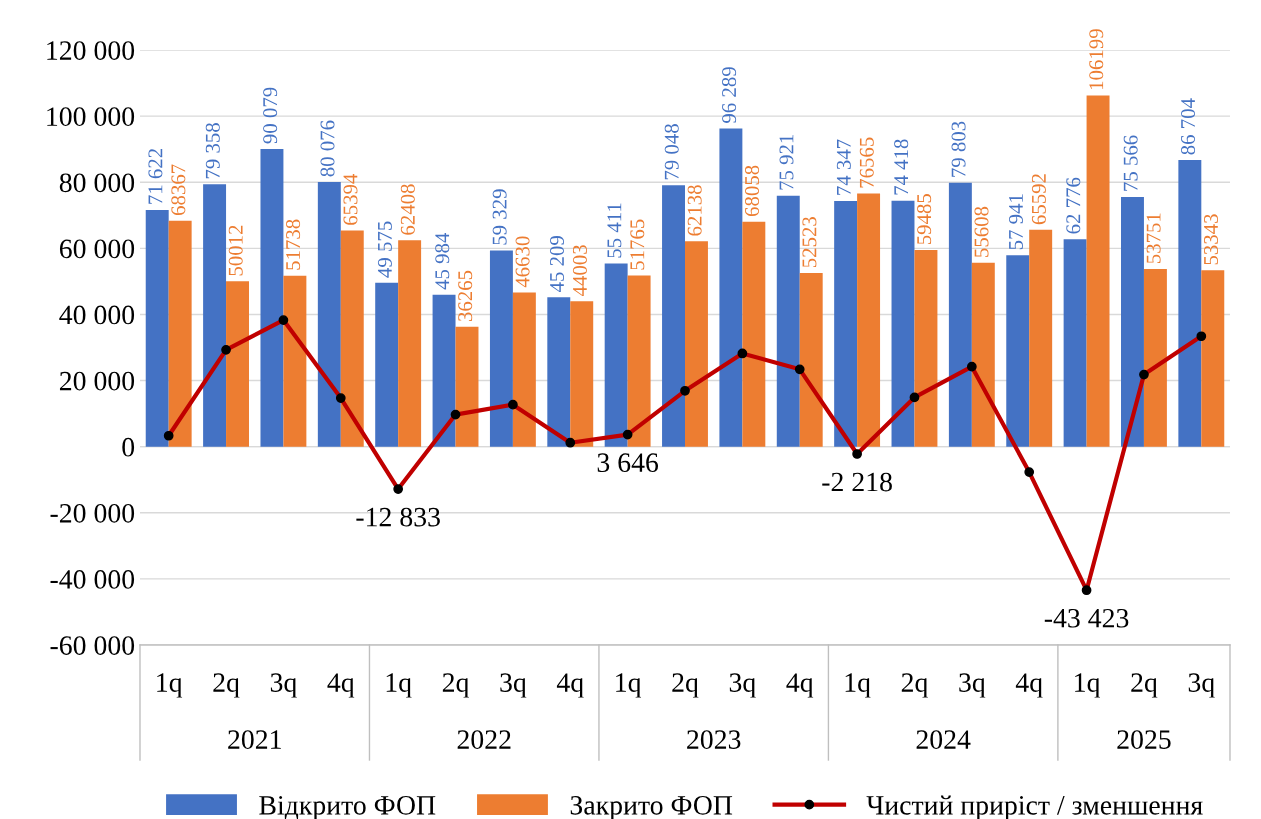  I want to click on y-tick-label: 20 000, so click(97, 381).